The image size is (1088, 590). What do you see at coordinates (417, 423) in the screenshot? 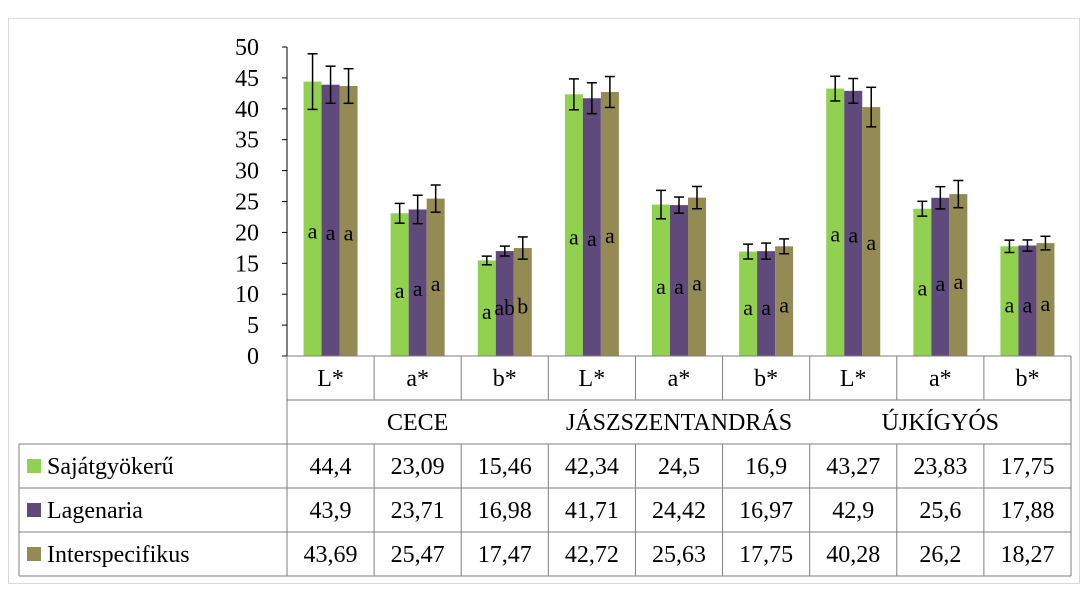
I see `x-group-label: CECE` at bounding box center [417, 423].